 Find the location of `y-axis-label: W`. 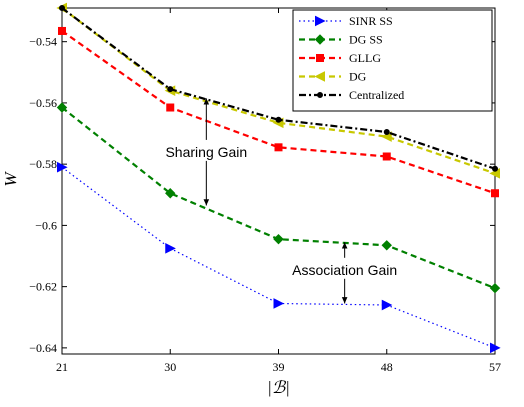

y-axis-label: W is located at coordinates (10, 179).